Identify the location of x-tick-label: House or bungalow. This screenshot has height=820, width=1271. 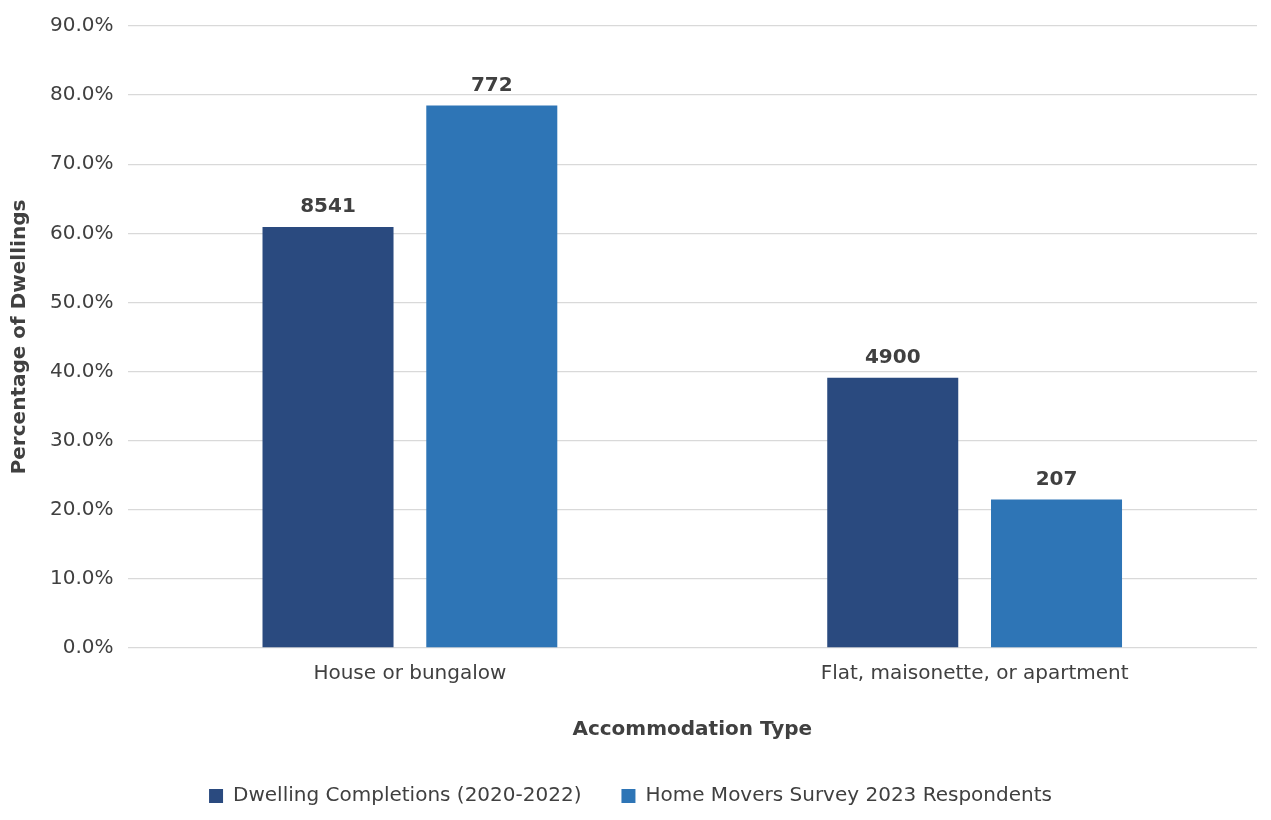
(410, 672).